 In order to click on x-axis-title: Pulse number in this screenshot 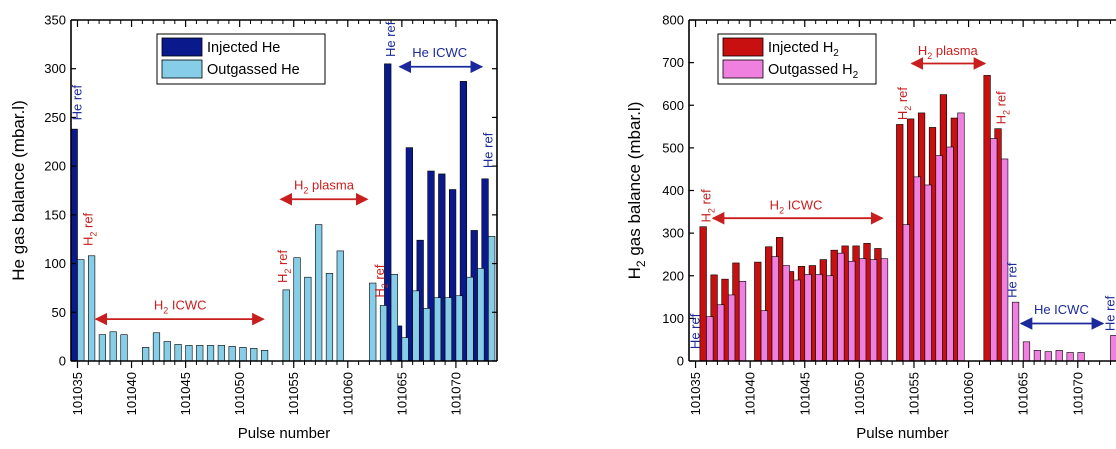, I will do `click(902, 433)`.